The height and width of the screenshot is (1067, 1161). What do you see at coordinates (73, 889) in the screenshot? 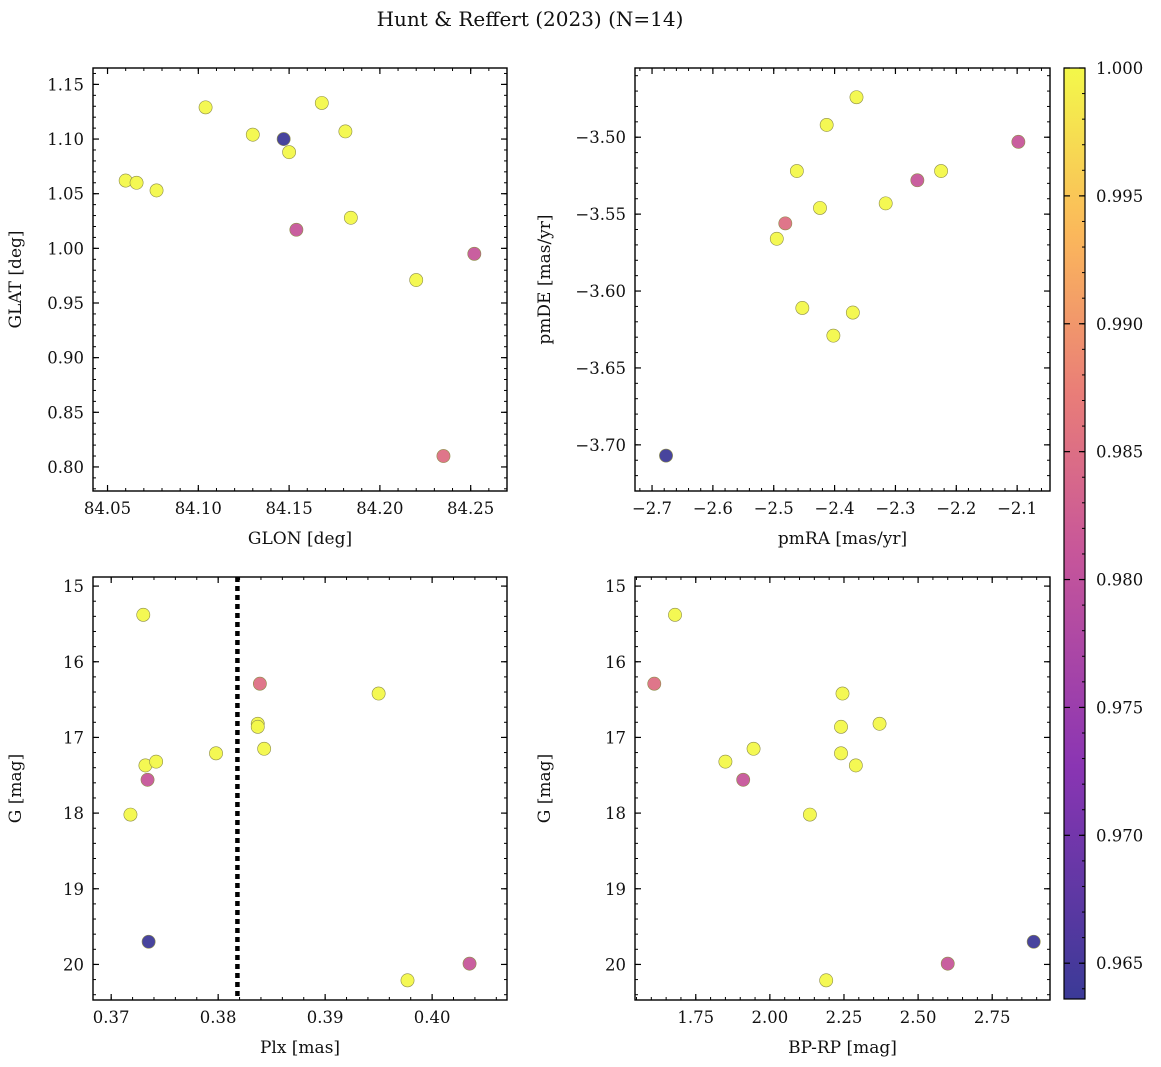
I see `y-tick-label: 19` at bounding box center [73, 889].